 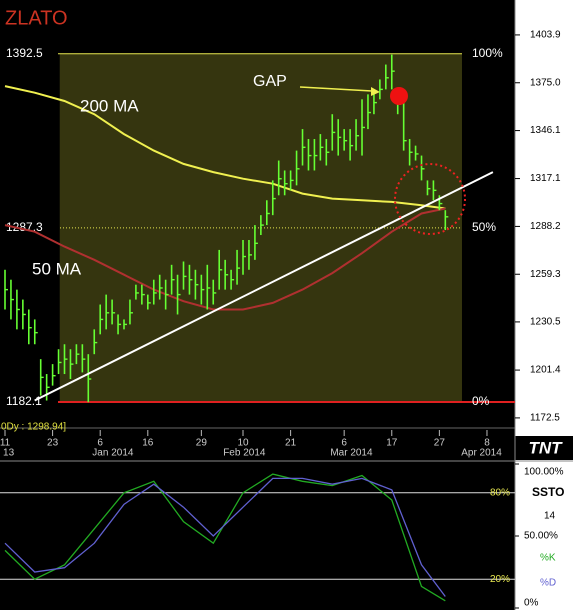 I want to click on gap-marker, so click(x=399, y=96).